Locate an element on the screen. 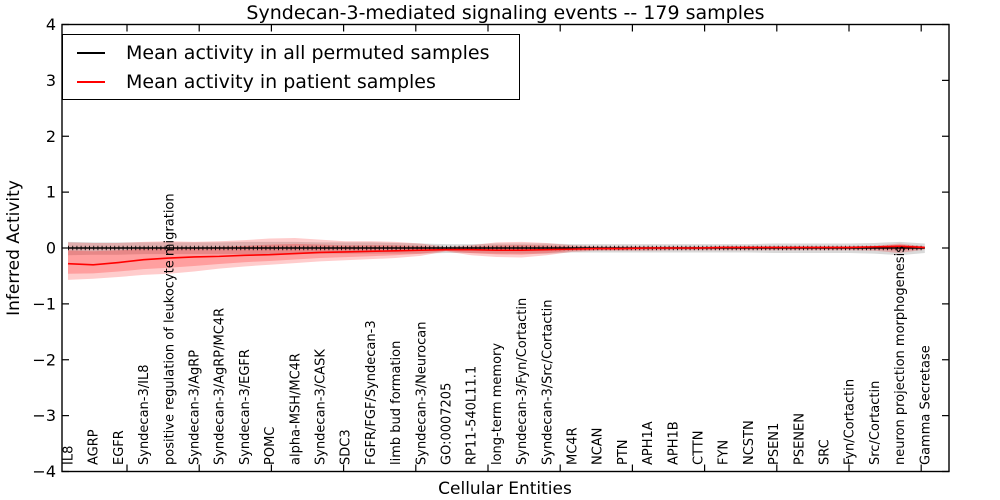 The image size is (1000, 500). svg-text: Src/Cortactin is located at coordinates (875, 423).